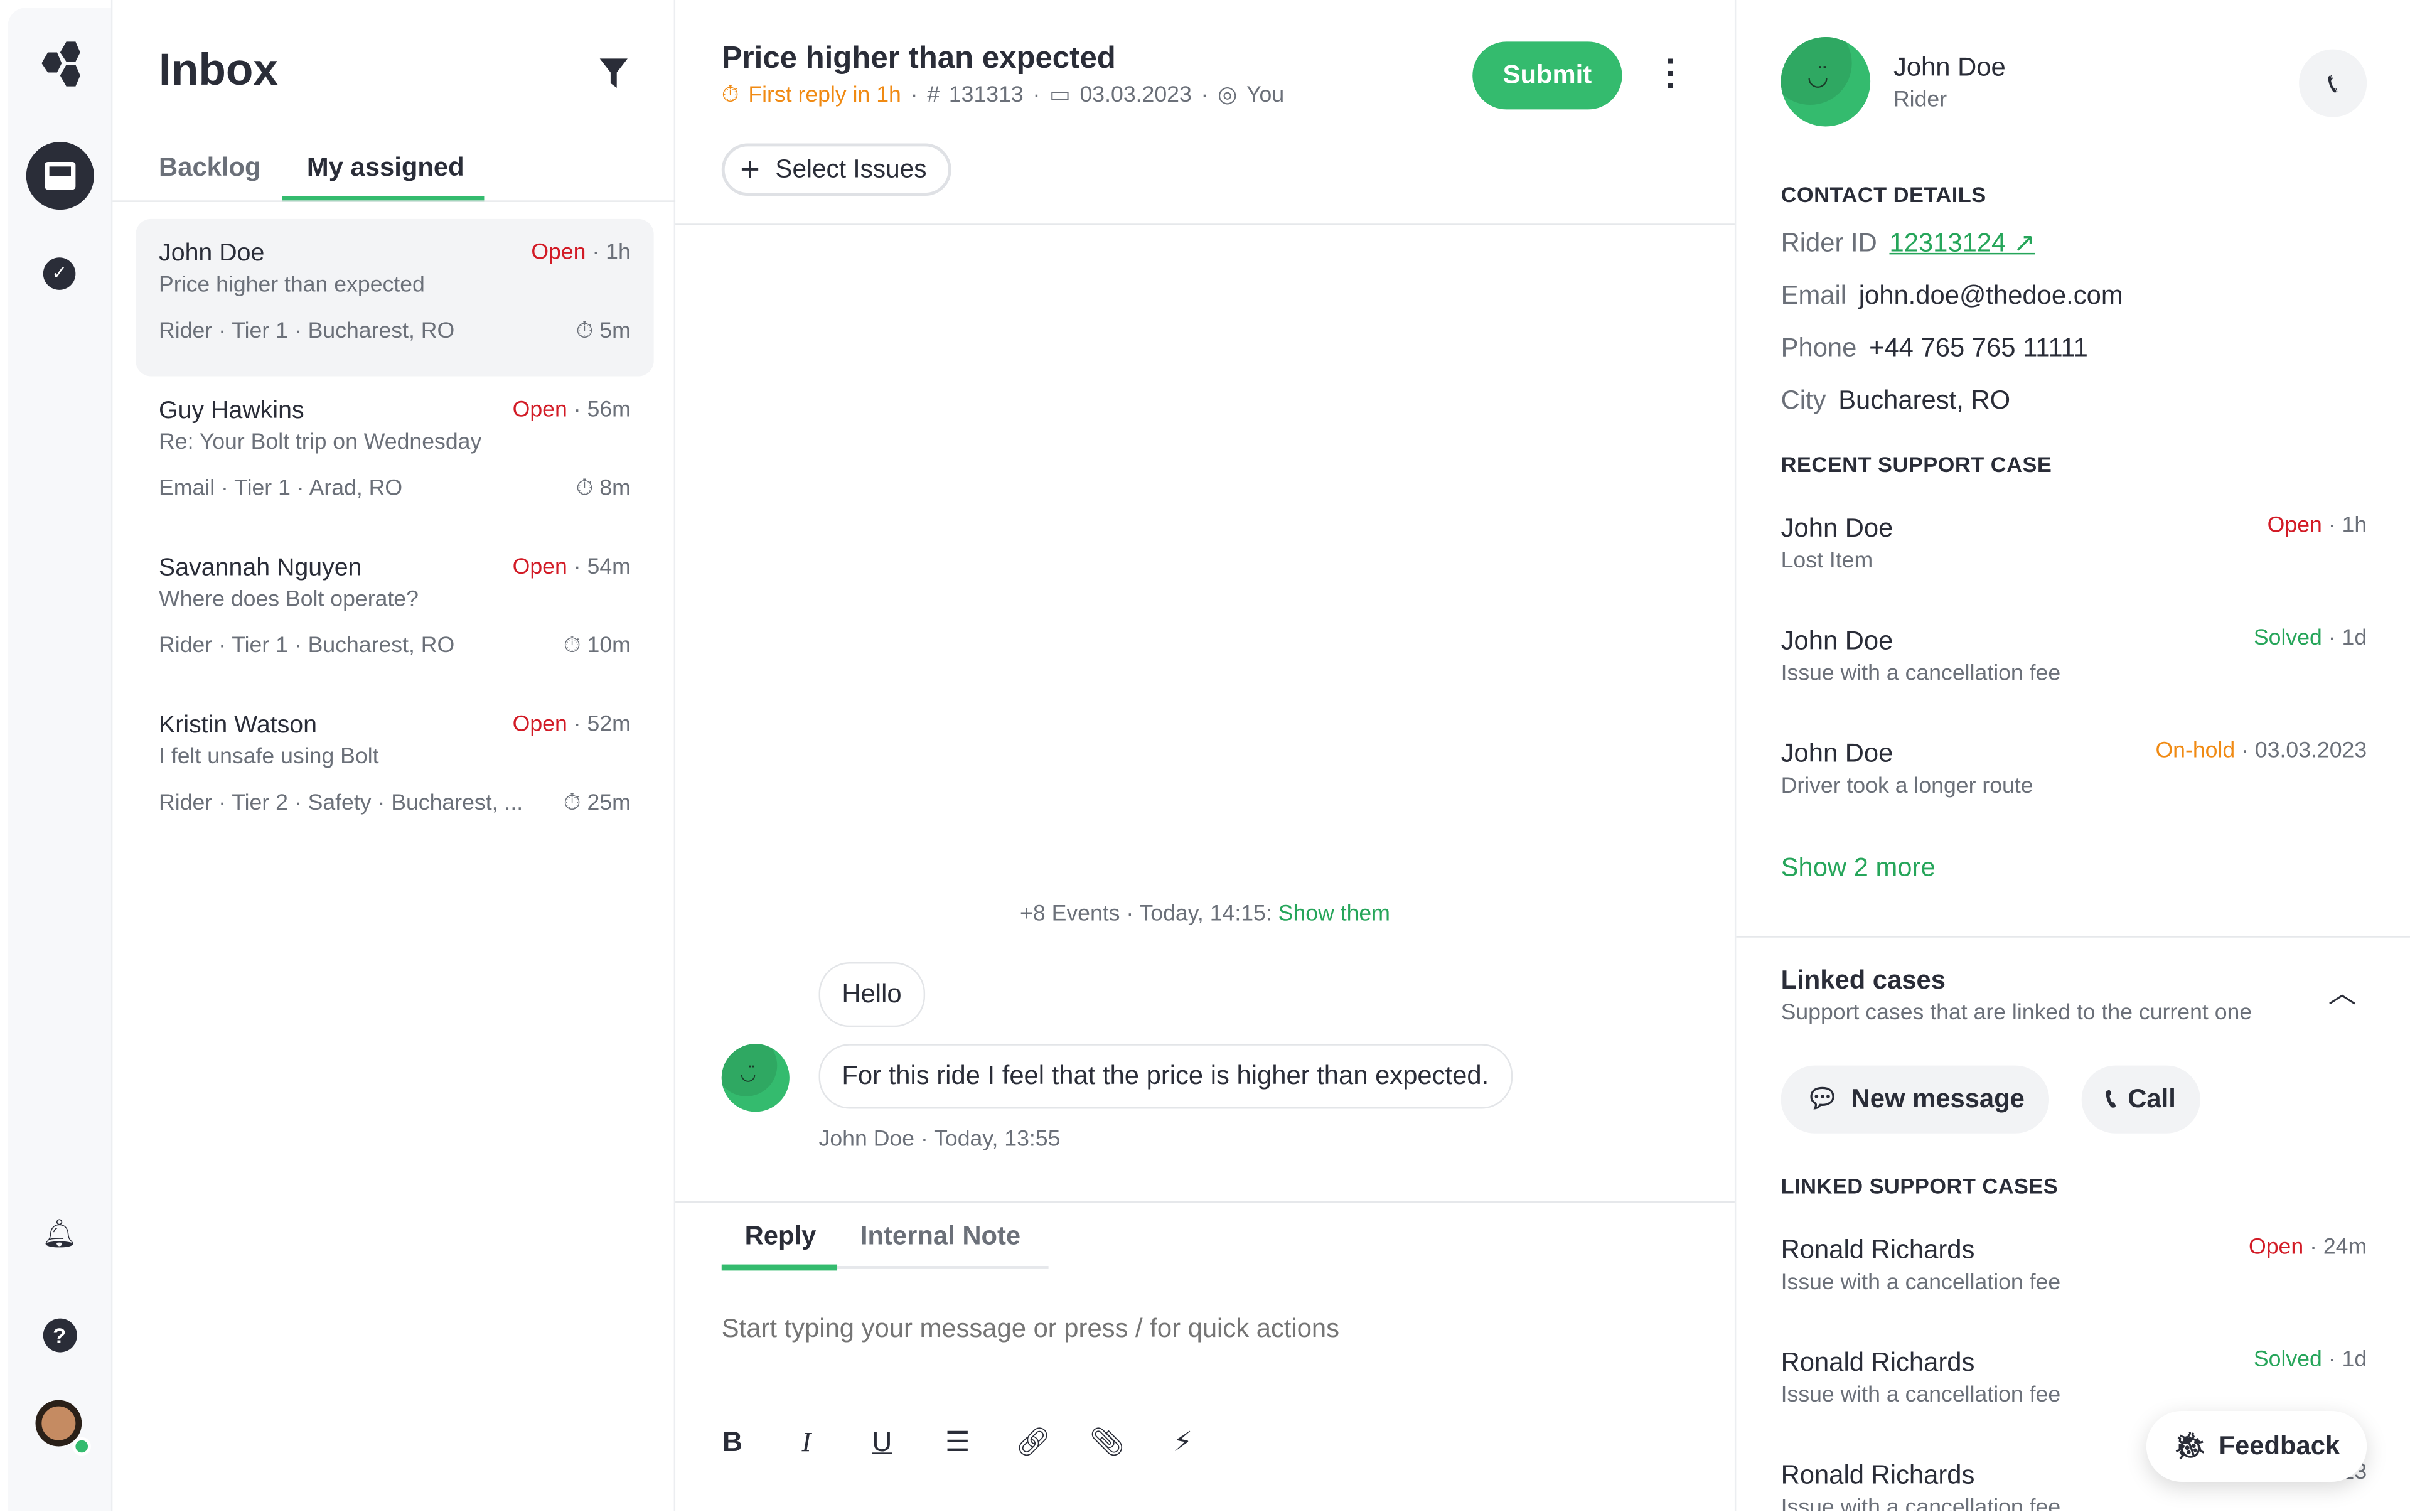 This screenshot has height=1512, width=2410. Describe the element at coordinates (882, 1441) in the screenshot. I see `underline-icon: U` at that location.